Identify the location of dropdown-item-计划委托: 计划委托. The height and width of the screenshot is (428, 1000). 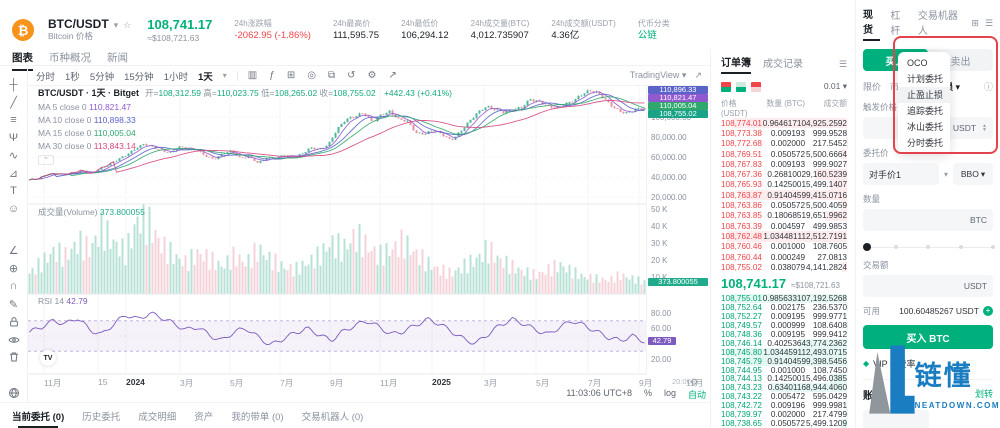
(925, 79).